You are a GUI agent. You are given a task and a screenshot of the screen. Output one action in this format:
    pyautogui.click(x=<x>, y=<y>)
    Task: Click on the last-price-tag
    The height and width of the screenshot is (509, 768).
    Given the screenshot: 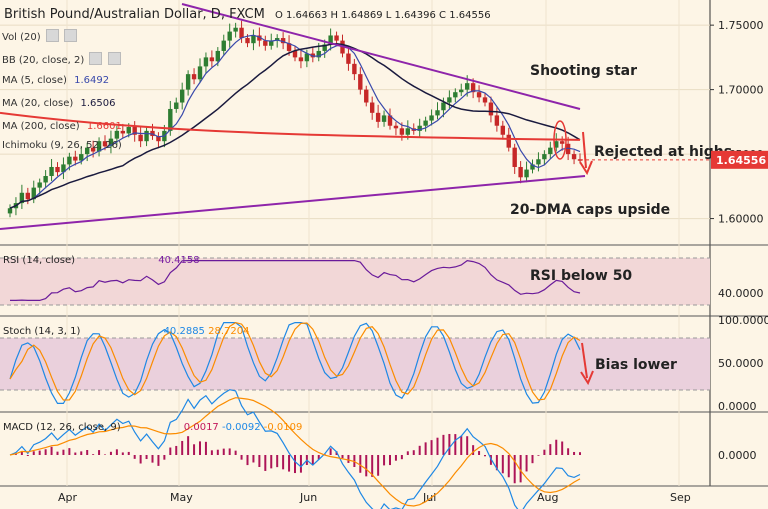 What is the action you would take?
    pyautogui.click(x=739, y=159)
    